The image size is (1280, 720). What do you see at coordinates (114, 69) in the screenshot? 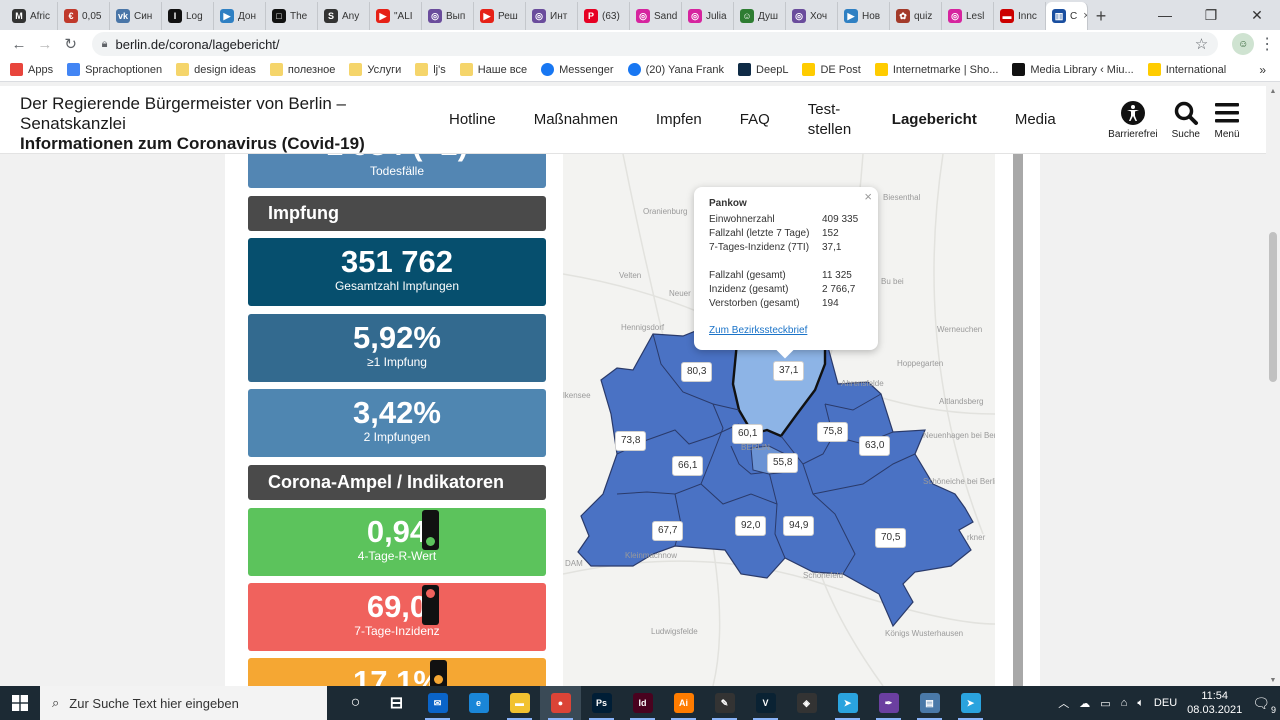
I see `bookmark-item: Sprachoptionen` at bounding box center [114, 69].